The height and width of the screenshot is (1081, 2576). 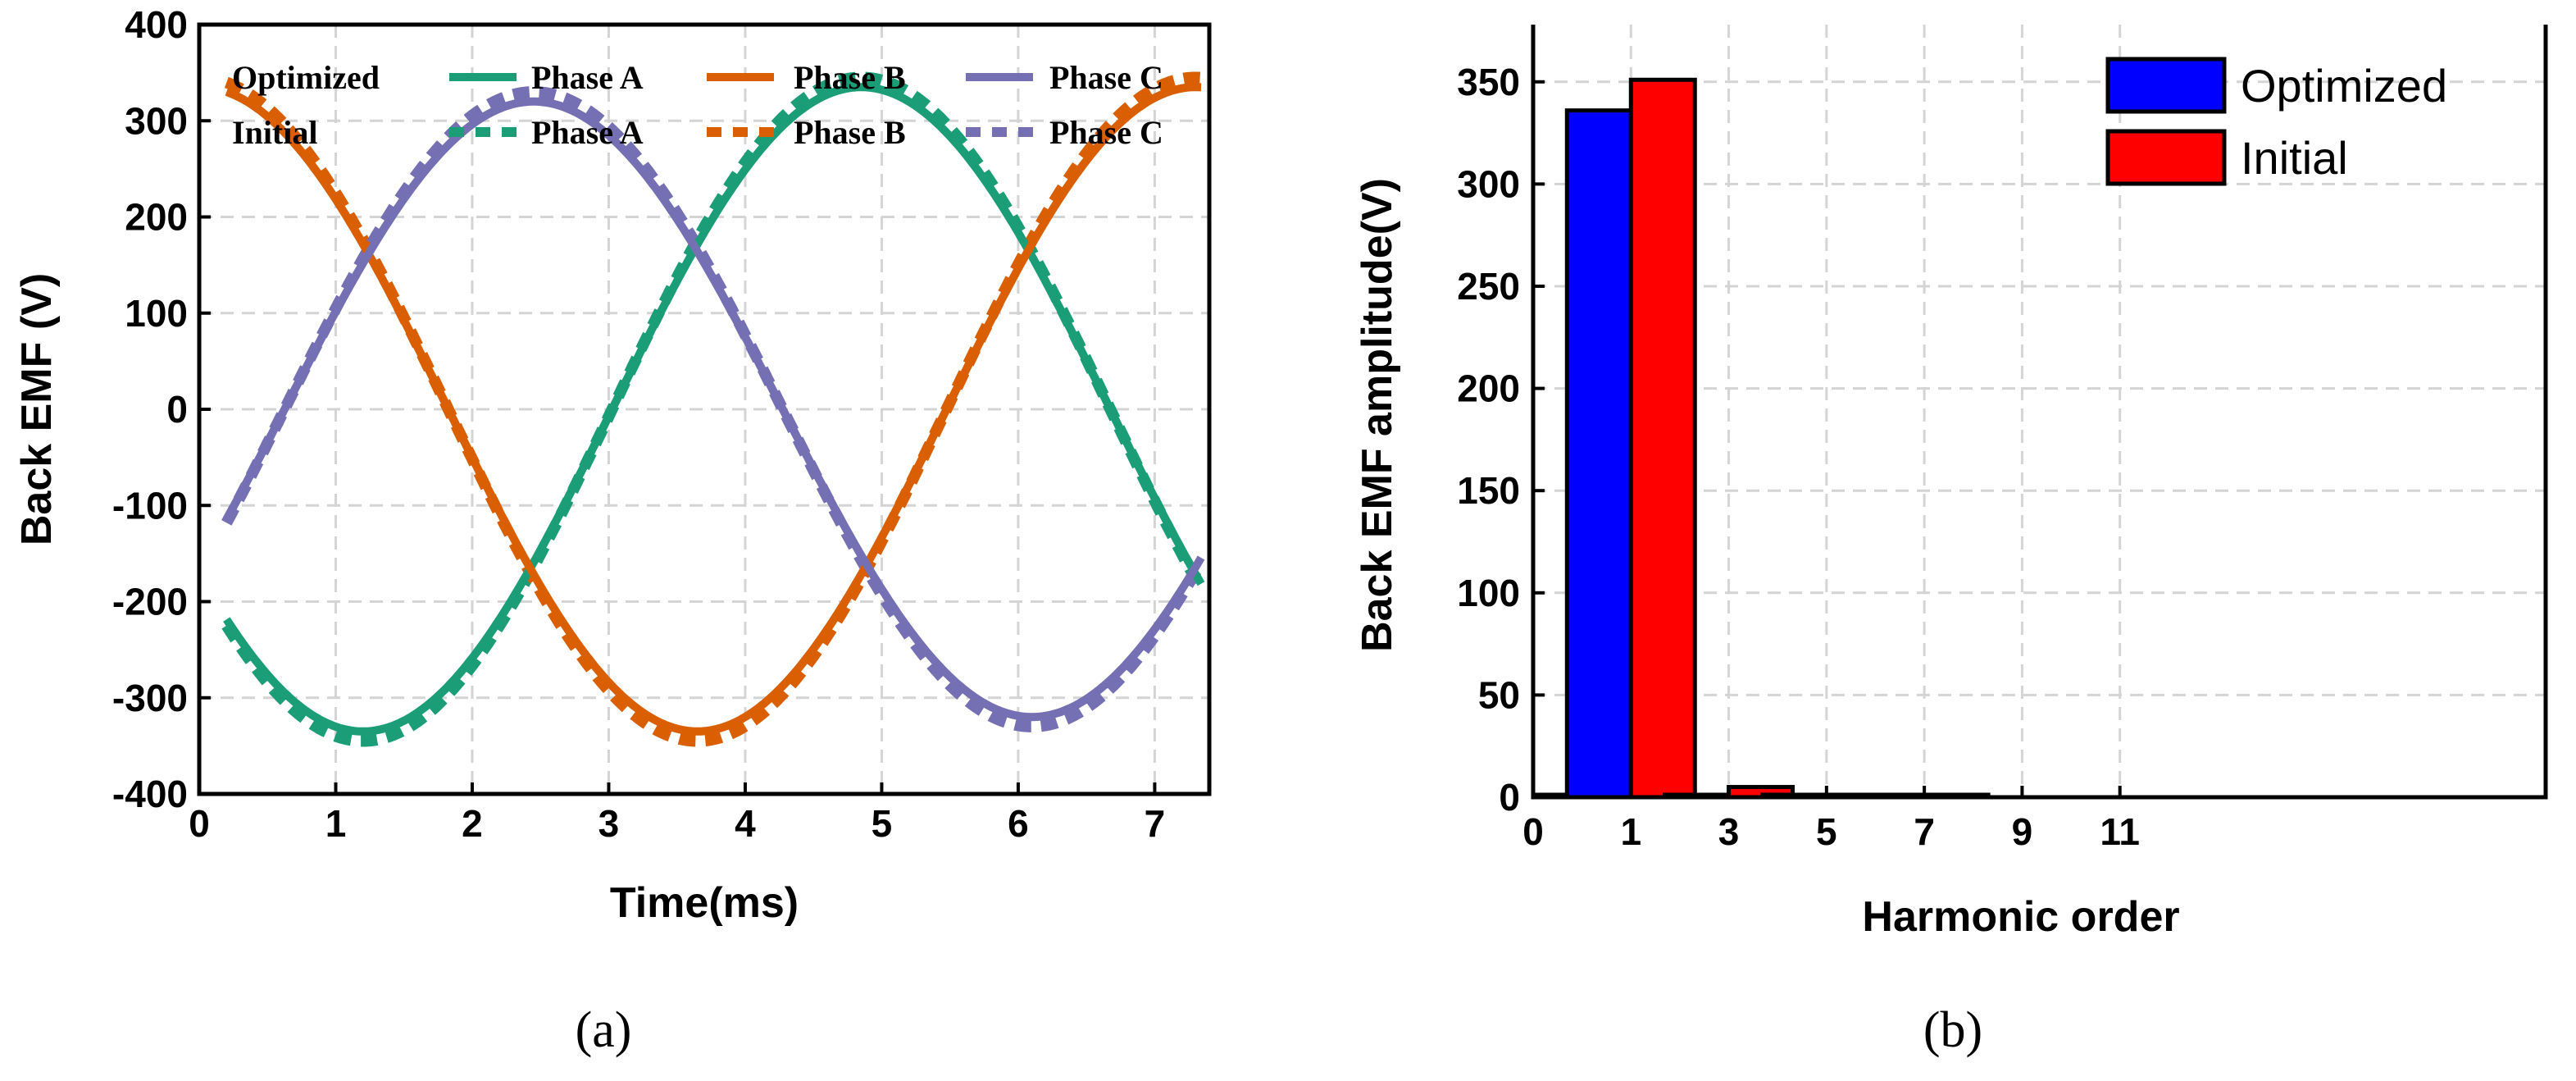 What do you see at coordinates (2166, 157) in the screenshot?
I see `legend-swatch-initial` at bounding box center [2166, 157].